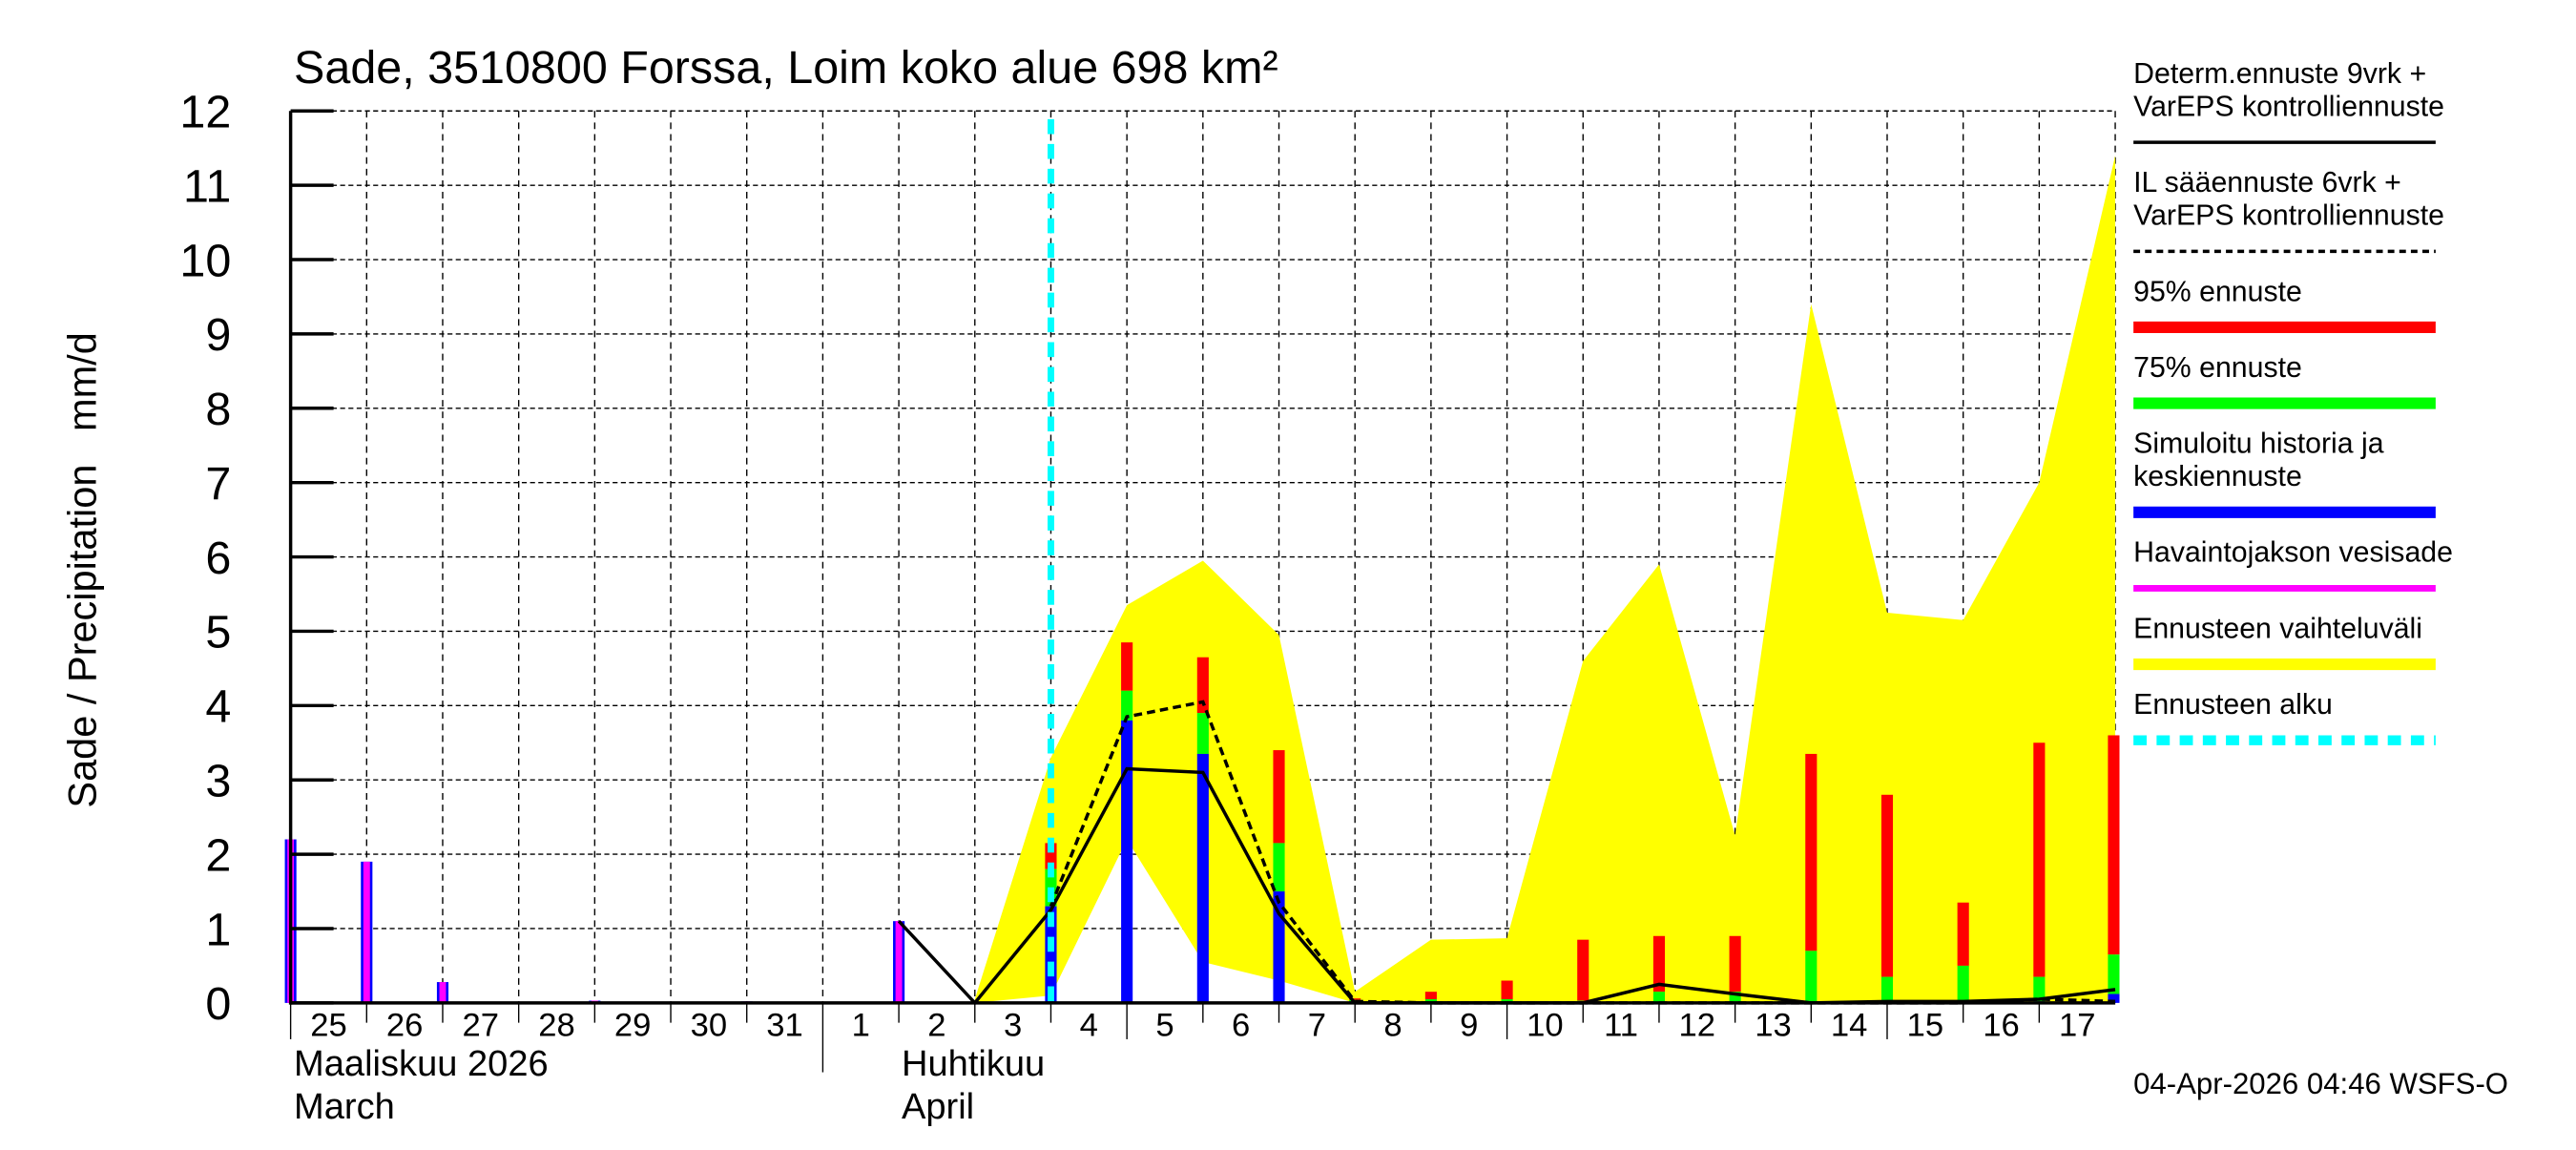 The image size is (2576, 1150). What do you see at coordinates (2277, 628) in the screenshot?
I see `legend-label: Ennusteen vaihteluväli` at bounding box center [2277, 628].